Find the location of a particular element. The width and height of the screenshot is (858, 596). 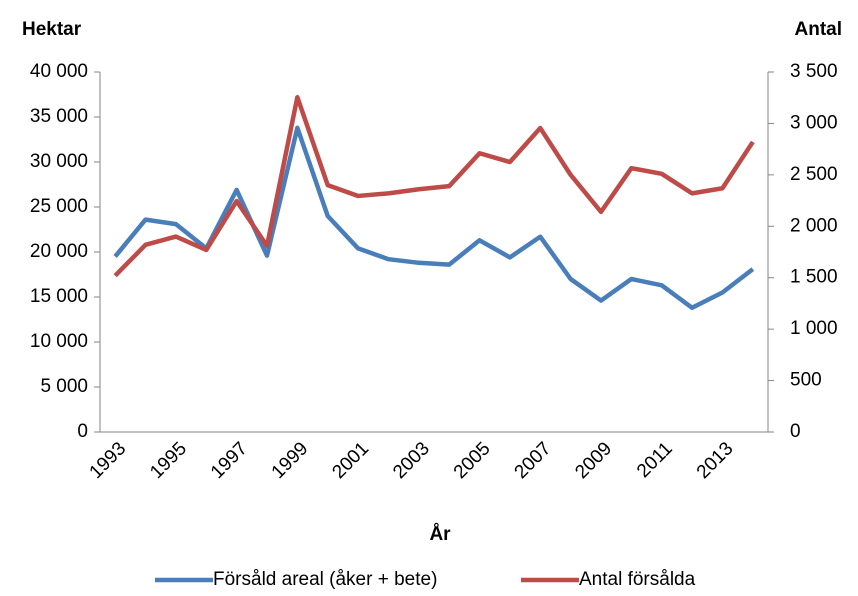

x-tick-label: 2013 is located at coordinates (715, 460).